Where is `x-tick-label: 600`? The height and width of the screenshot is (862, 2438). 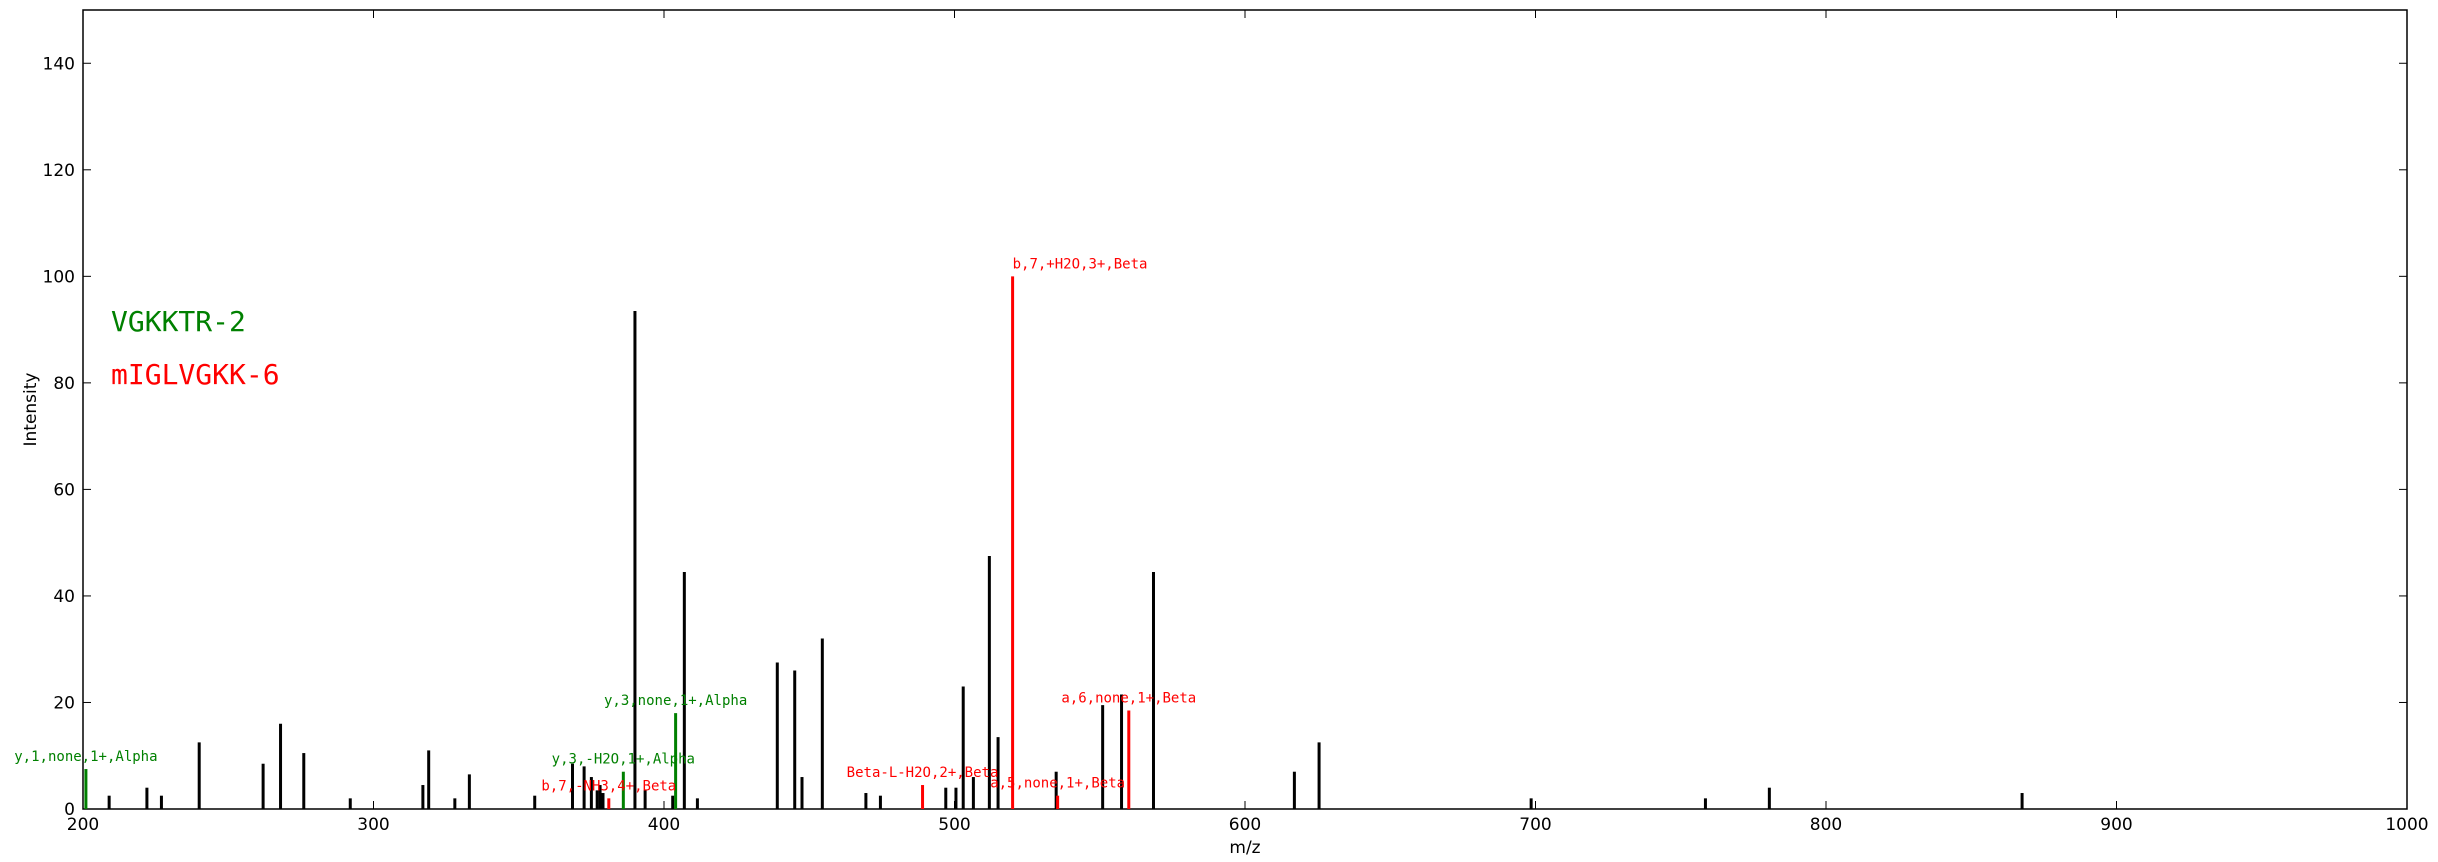
x-tick-label: 600 is located at coordinates (1245, 825).